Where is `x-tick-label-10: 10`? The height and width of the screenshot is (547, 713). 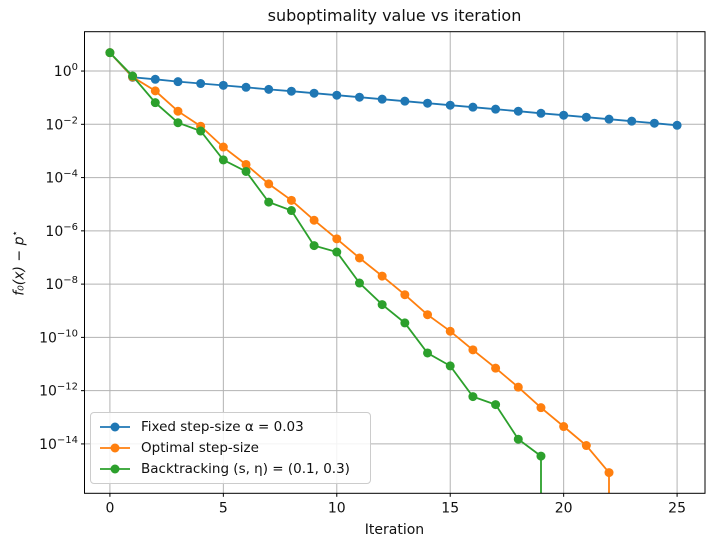 x-tick-label-10: 10 is located at coordinates (337, 508).